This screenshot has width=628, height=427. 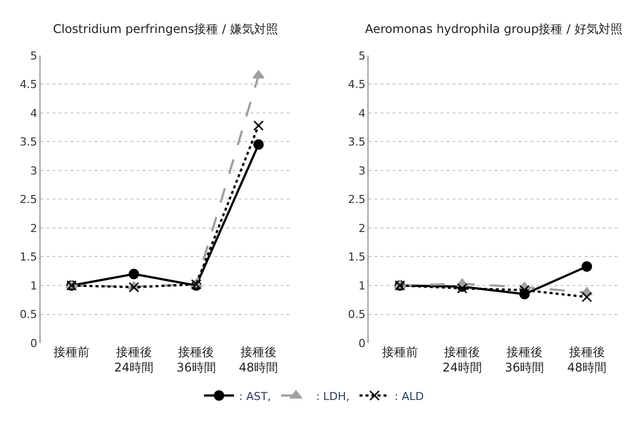 What do you see at coordinates (165, 29) in the screenshot?
I see `chart-title: Clostridium perfringens接種 / 嫌気対照` at bounding box center [165, 29].